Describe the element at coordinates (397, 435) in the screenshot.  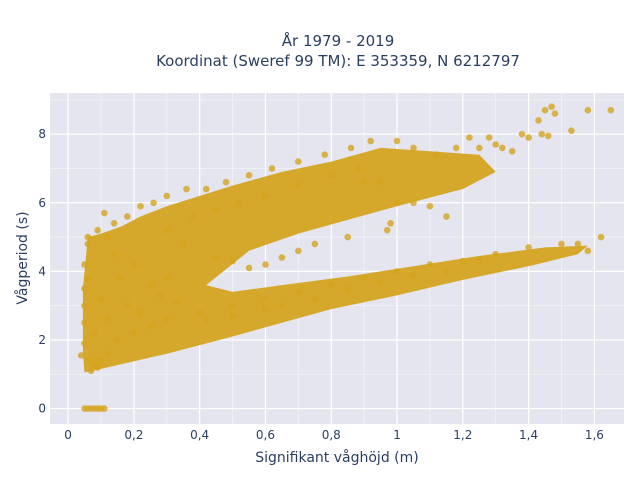
I see `x-tick-label: 1` at that location.